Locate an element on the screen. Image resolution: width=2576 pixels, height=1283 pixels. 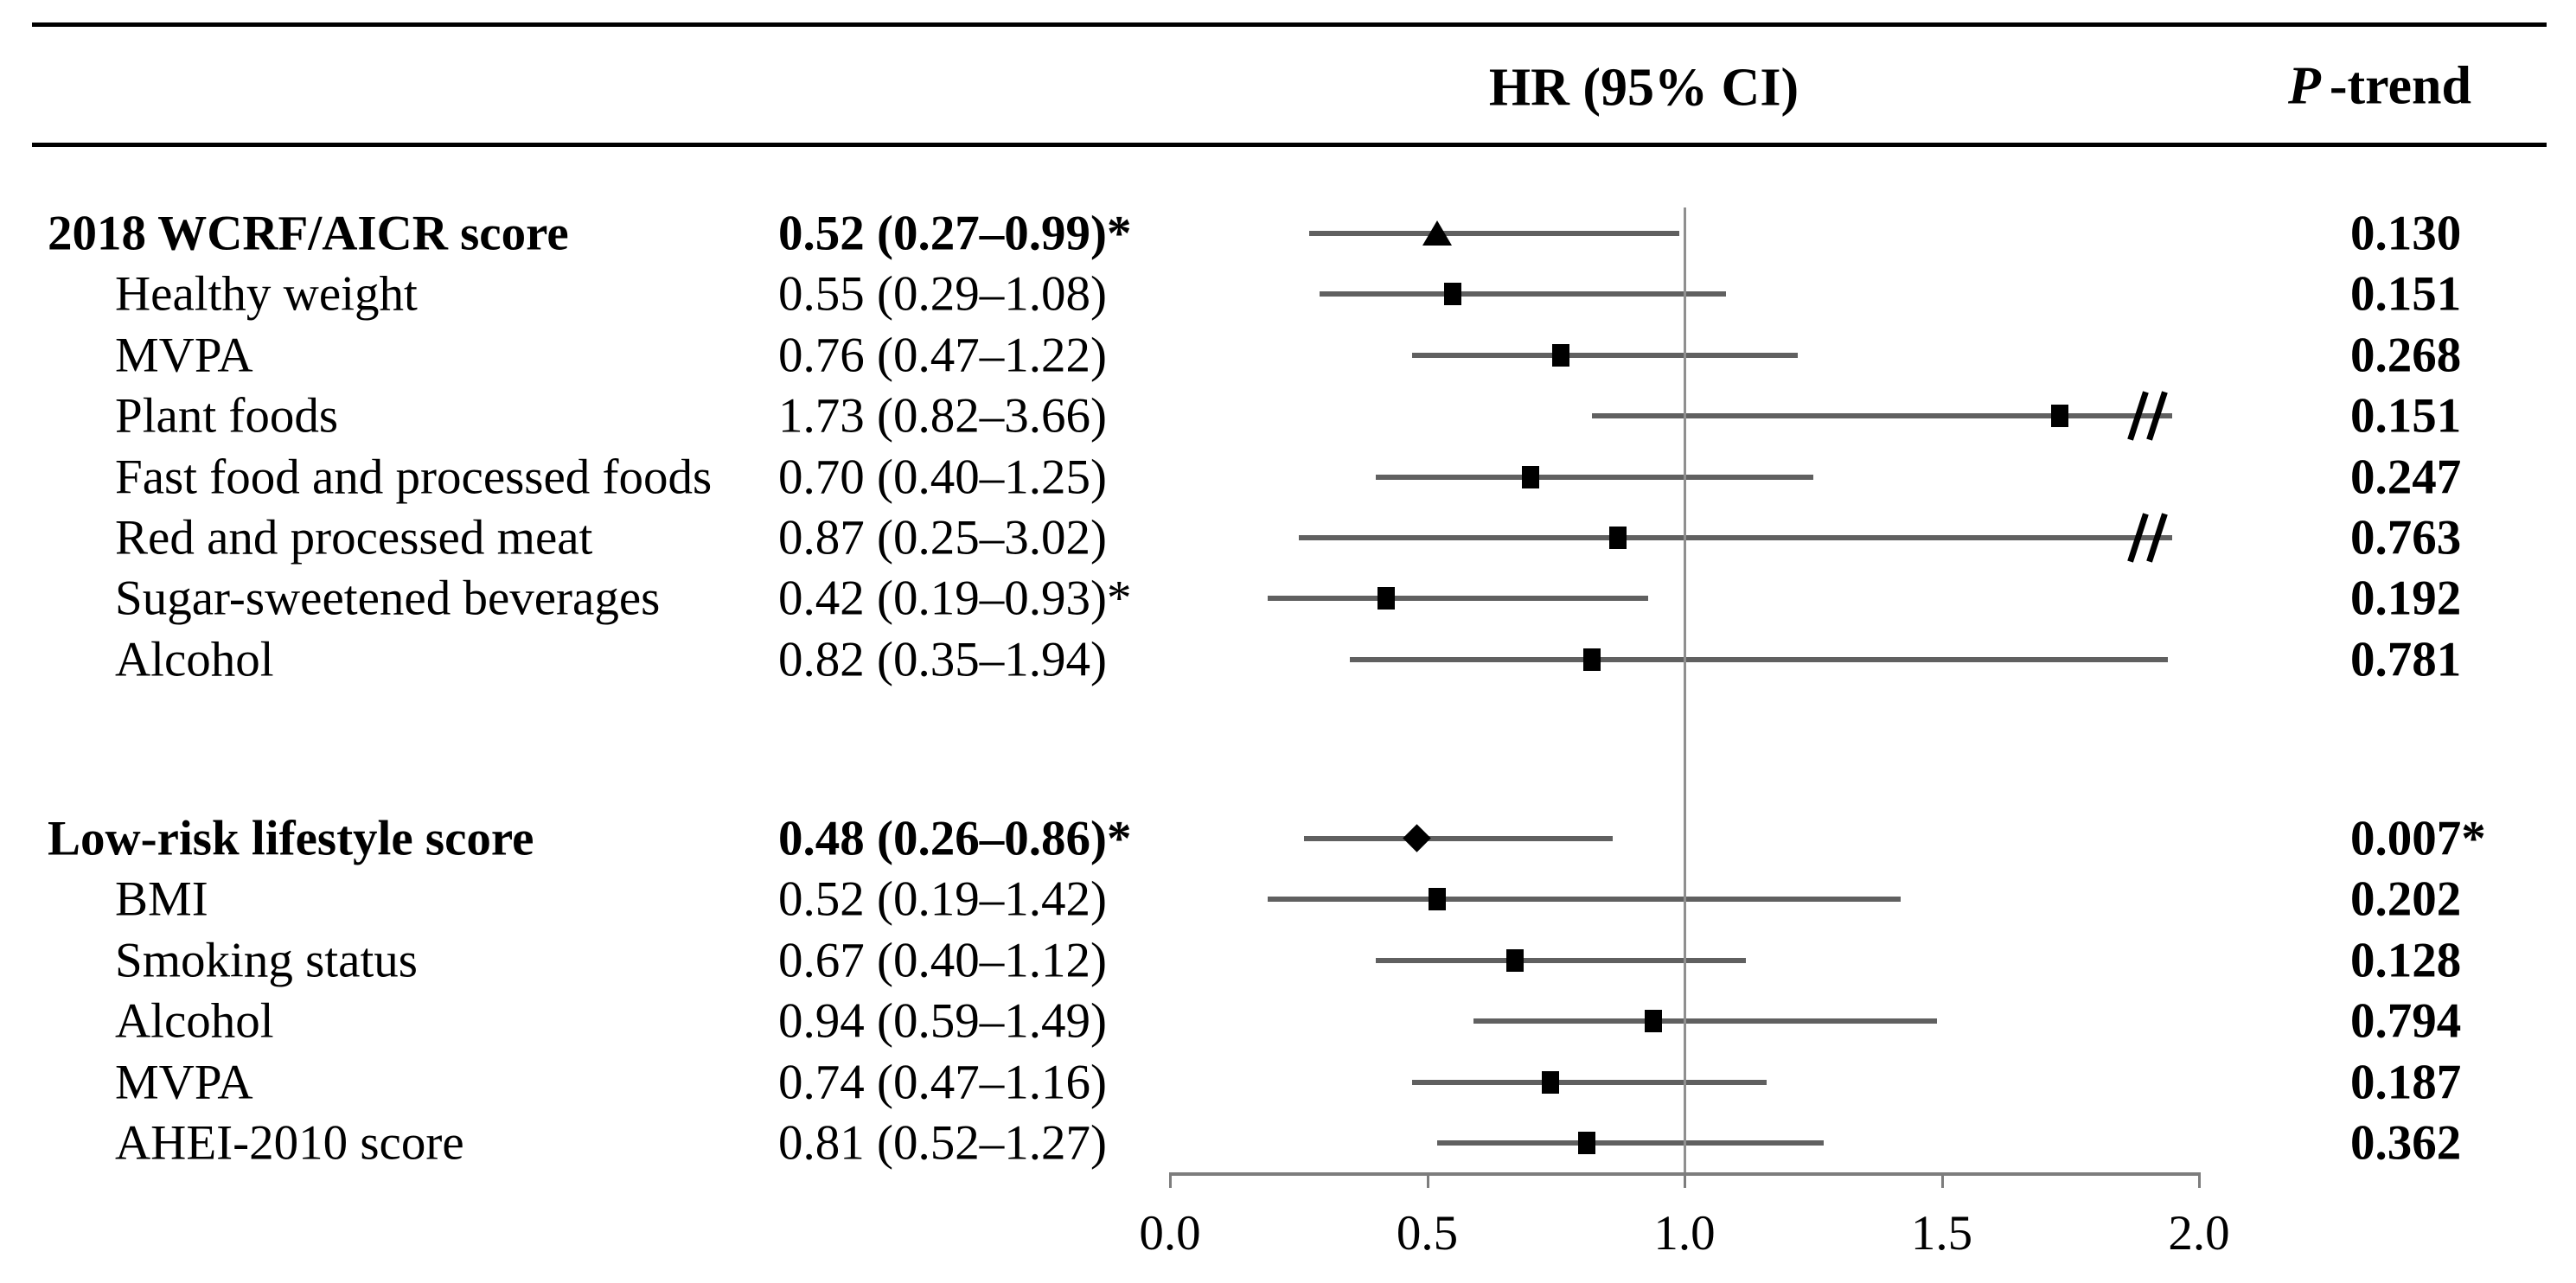
row-hr-value: 0.52 (0.27–0.99)* is located at coordinates (955, 234).